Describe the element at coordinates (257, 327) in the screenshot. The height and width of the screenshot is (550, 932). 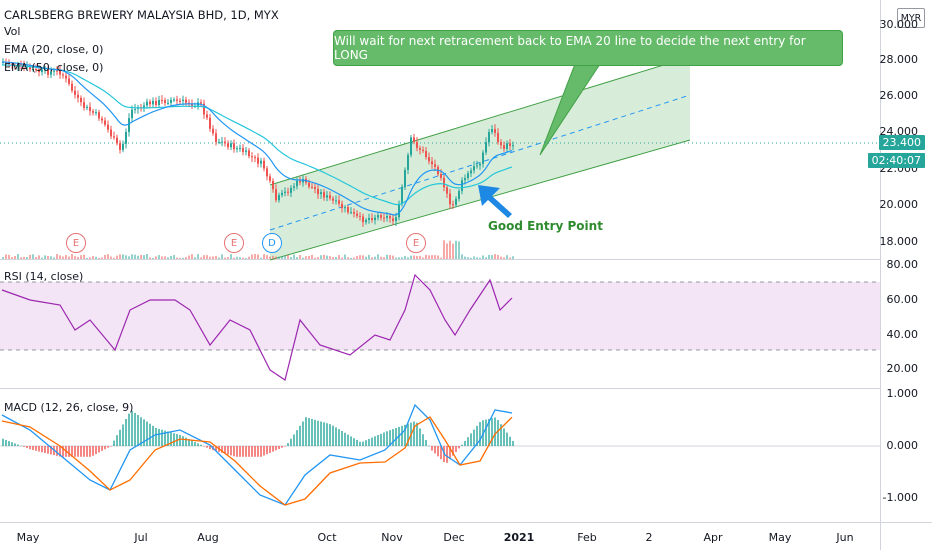
I see `rsi-line` at that location.